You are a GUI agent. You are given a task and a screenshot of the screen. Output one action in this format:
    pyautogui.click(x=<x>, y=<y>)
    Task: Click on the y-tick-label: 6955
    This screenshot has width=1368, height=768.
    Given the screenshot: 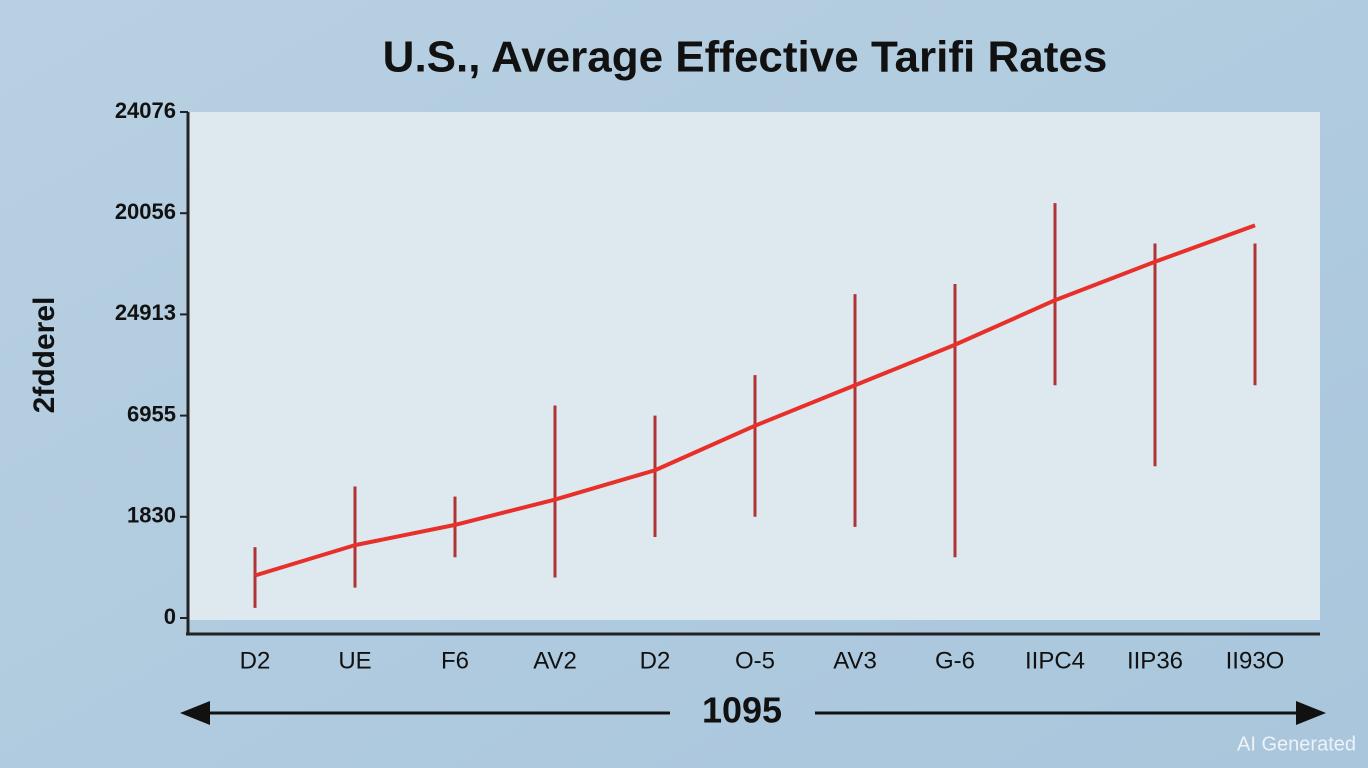 What is the action you would take?
    pyautogui.click(x=151, y=413)
    